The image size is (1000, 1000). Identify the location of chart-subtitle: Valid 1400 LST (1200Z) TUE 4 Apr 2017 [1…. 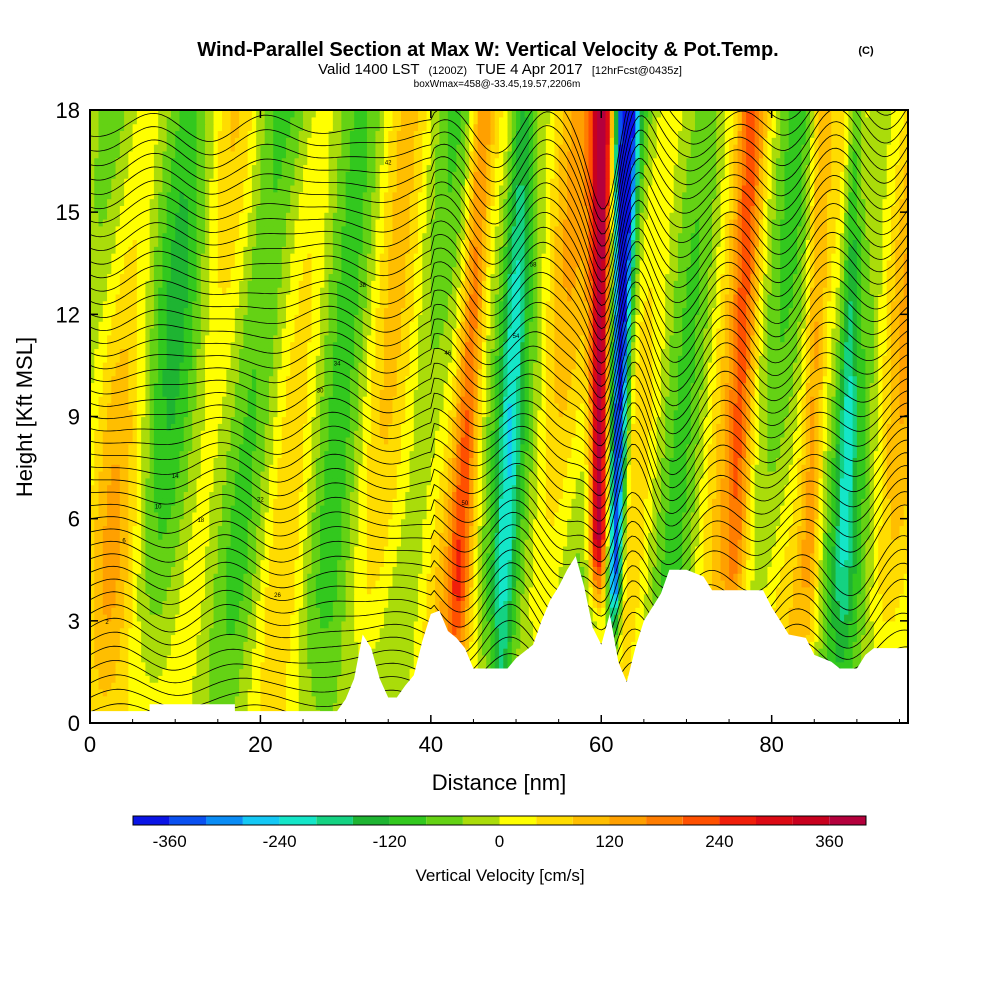
(500, 69).